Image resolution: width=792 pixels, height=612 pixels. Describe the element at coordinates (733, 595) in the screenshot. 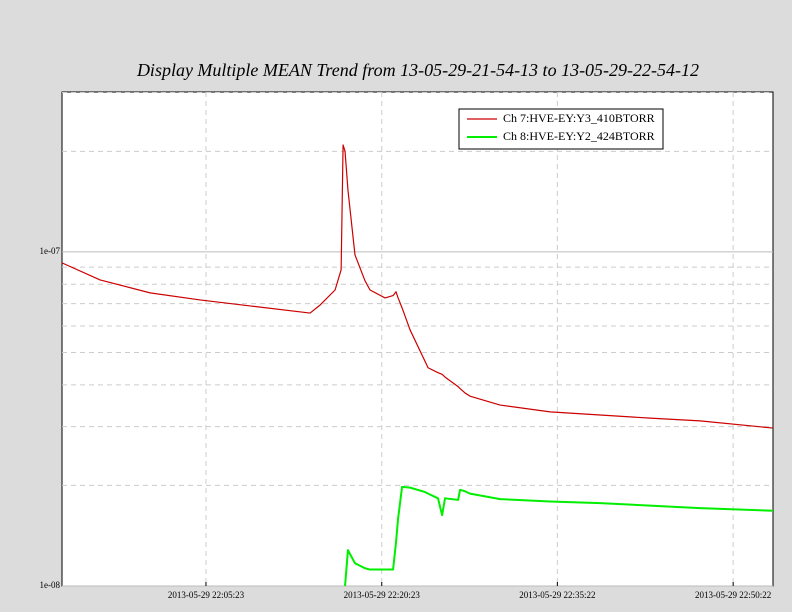

I see `x-tick-label: 2013-05-29 22:50:22` at that location.